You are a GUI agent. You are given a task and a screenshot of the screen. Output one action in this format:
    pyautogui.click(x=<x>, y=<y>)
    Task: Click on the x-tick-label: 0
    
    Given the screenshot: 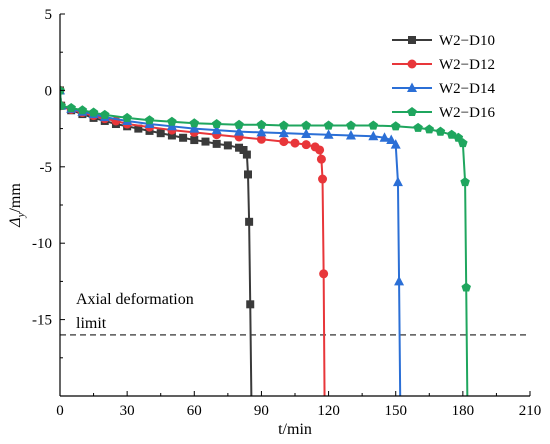 What is the action you would take?
    pyautogui.click(x=60, y=411)
    